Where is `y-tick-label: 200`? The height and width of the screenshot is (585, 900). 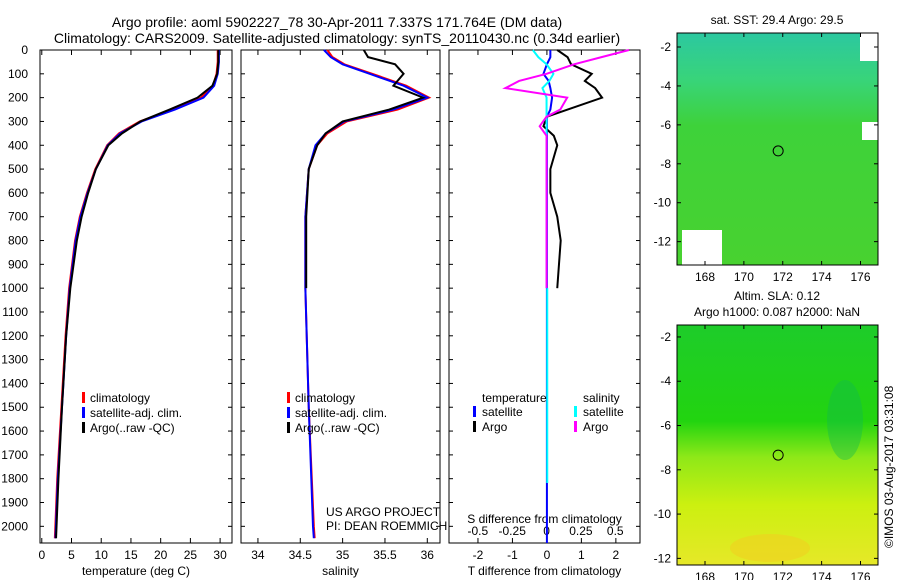
y-tick-label: 200 is located at coordinates (18, 98).